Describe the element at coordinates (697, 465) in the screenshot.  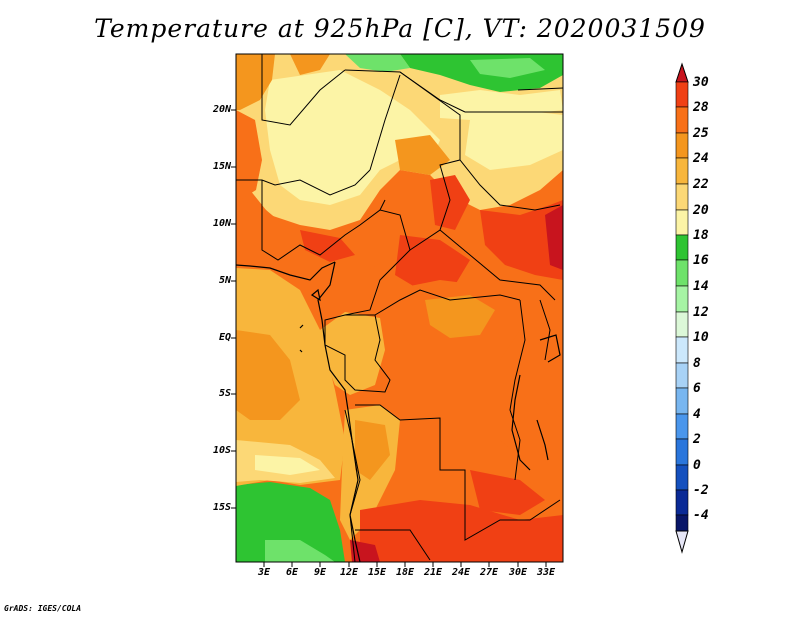
I see `colorbar-label: 0` at that location.